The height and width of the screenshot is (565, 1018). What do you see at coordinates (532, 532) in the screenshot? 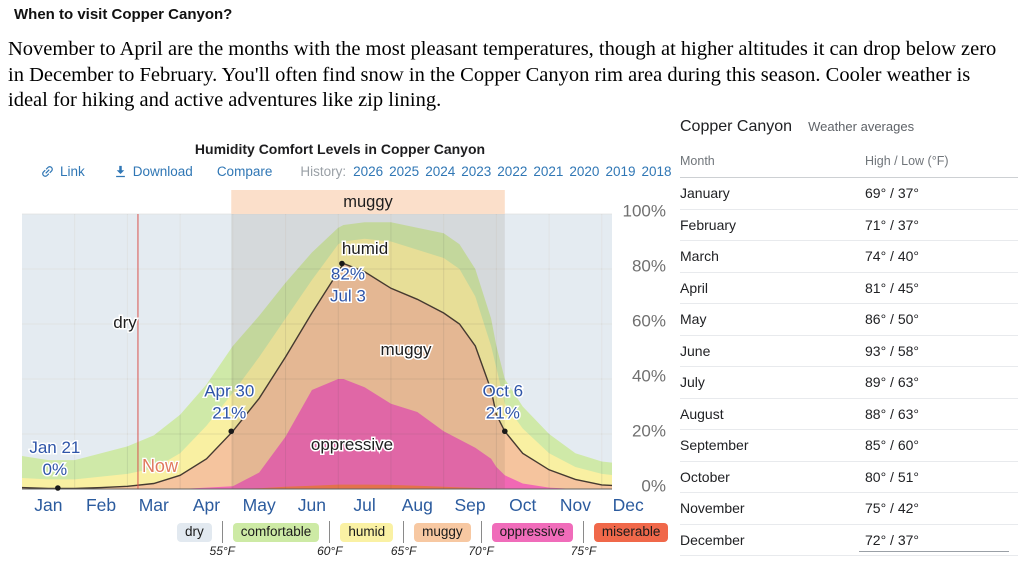
I see `legend-chip-oppressive: oppressive` at bounding box center [532, 532].